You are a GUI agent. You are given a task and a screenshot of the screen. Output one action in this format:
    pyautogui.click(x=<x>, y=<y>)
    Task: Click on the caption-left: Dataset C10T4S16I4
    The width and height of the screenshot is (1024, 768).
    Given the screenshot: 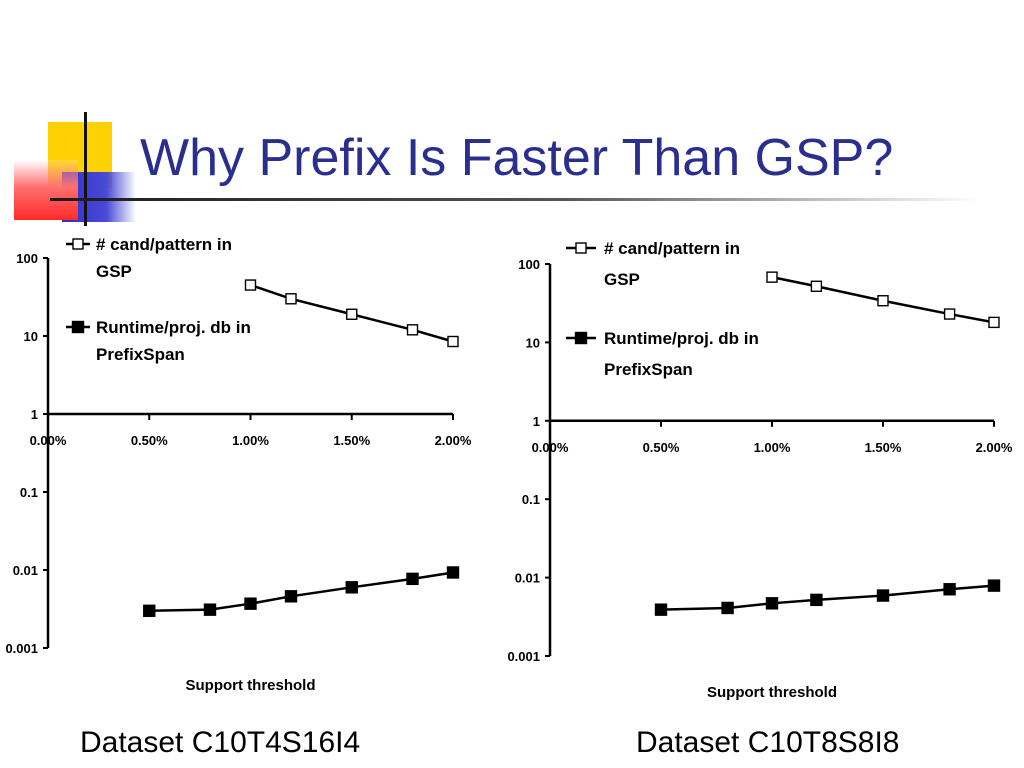 What is the action you would take?
    pyautogui.click(x=220, y=742)
    